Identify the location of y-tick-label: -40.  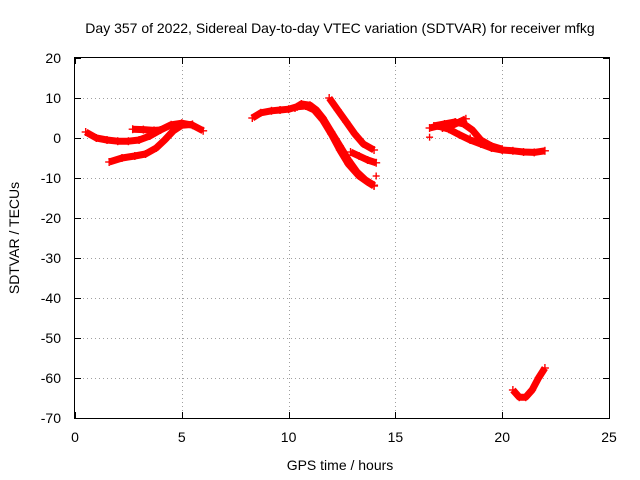
(51, 298).